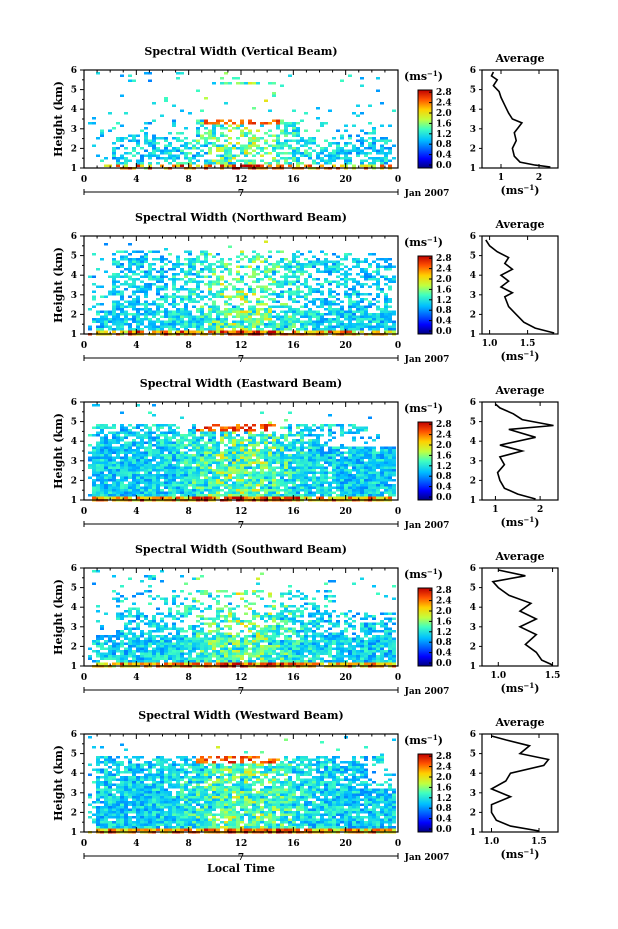 This screenshot has width=618, height=929. What do you see at coordinates (345, 346) in the screenshot?
I see `x-tick-label: 20` at bounding box center [345, 346].